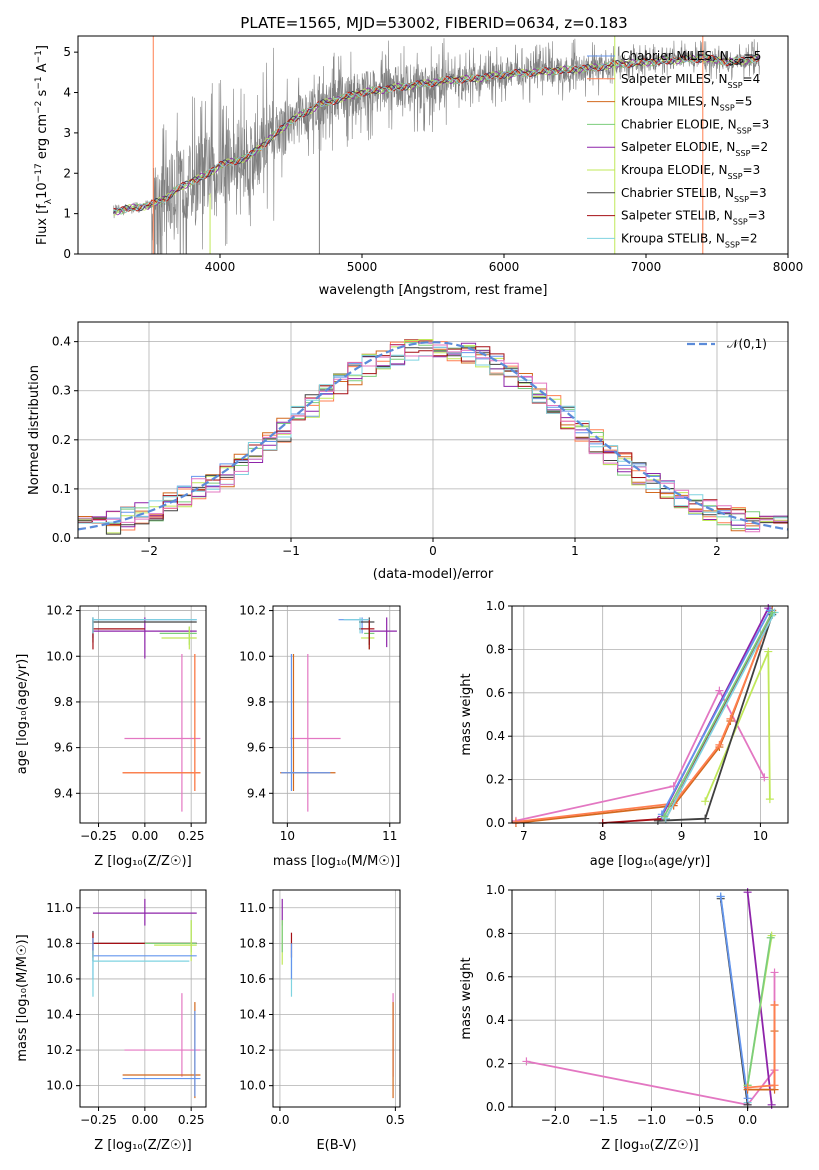 This screenshot has height=1170, width=819. Describe the element at coordinates (22, 997) in the screenshot. I see `mass-vs-Z-ylabel: mass [log₁₀(M/M☉)]` at that location.